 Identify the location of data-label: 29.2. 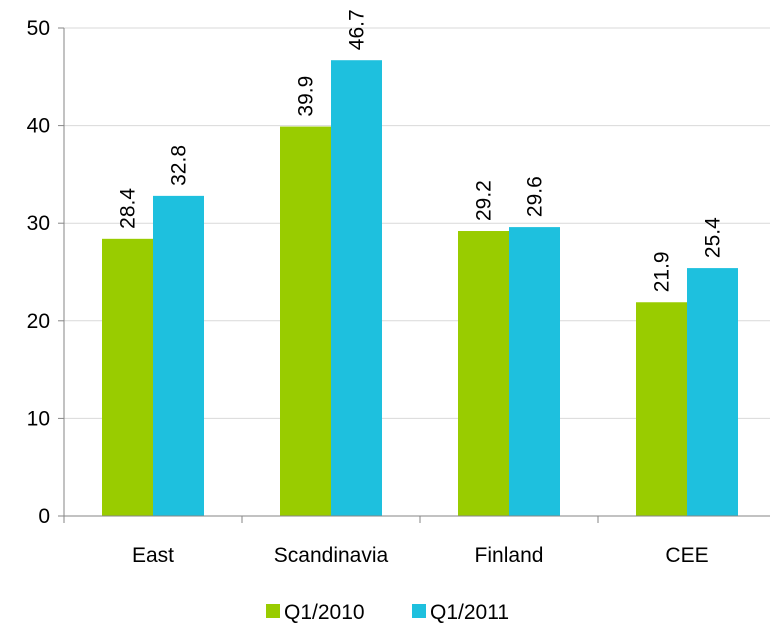
(484, 200).